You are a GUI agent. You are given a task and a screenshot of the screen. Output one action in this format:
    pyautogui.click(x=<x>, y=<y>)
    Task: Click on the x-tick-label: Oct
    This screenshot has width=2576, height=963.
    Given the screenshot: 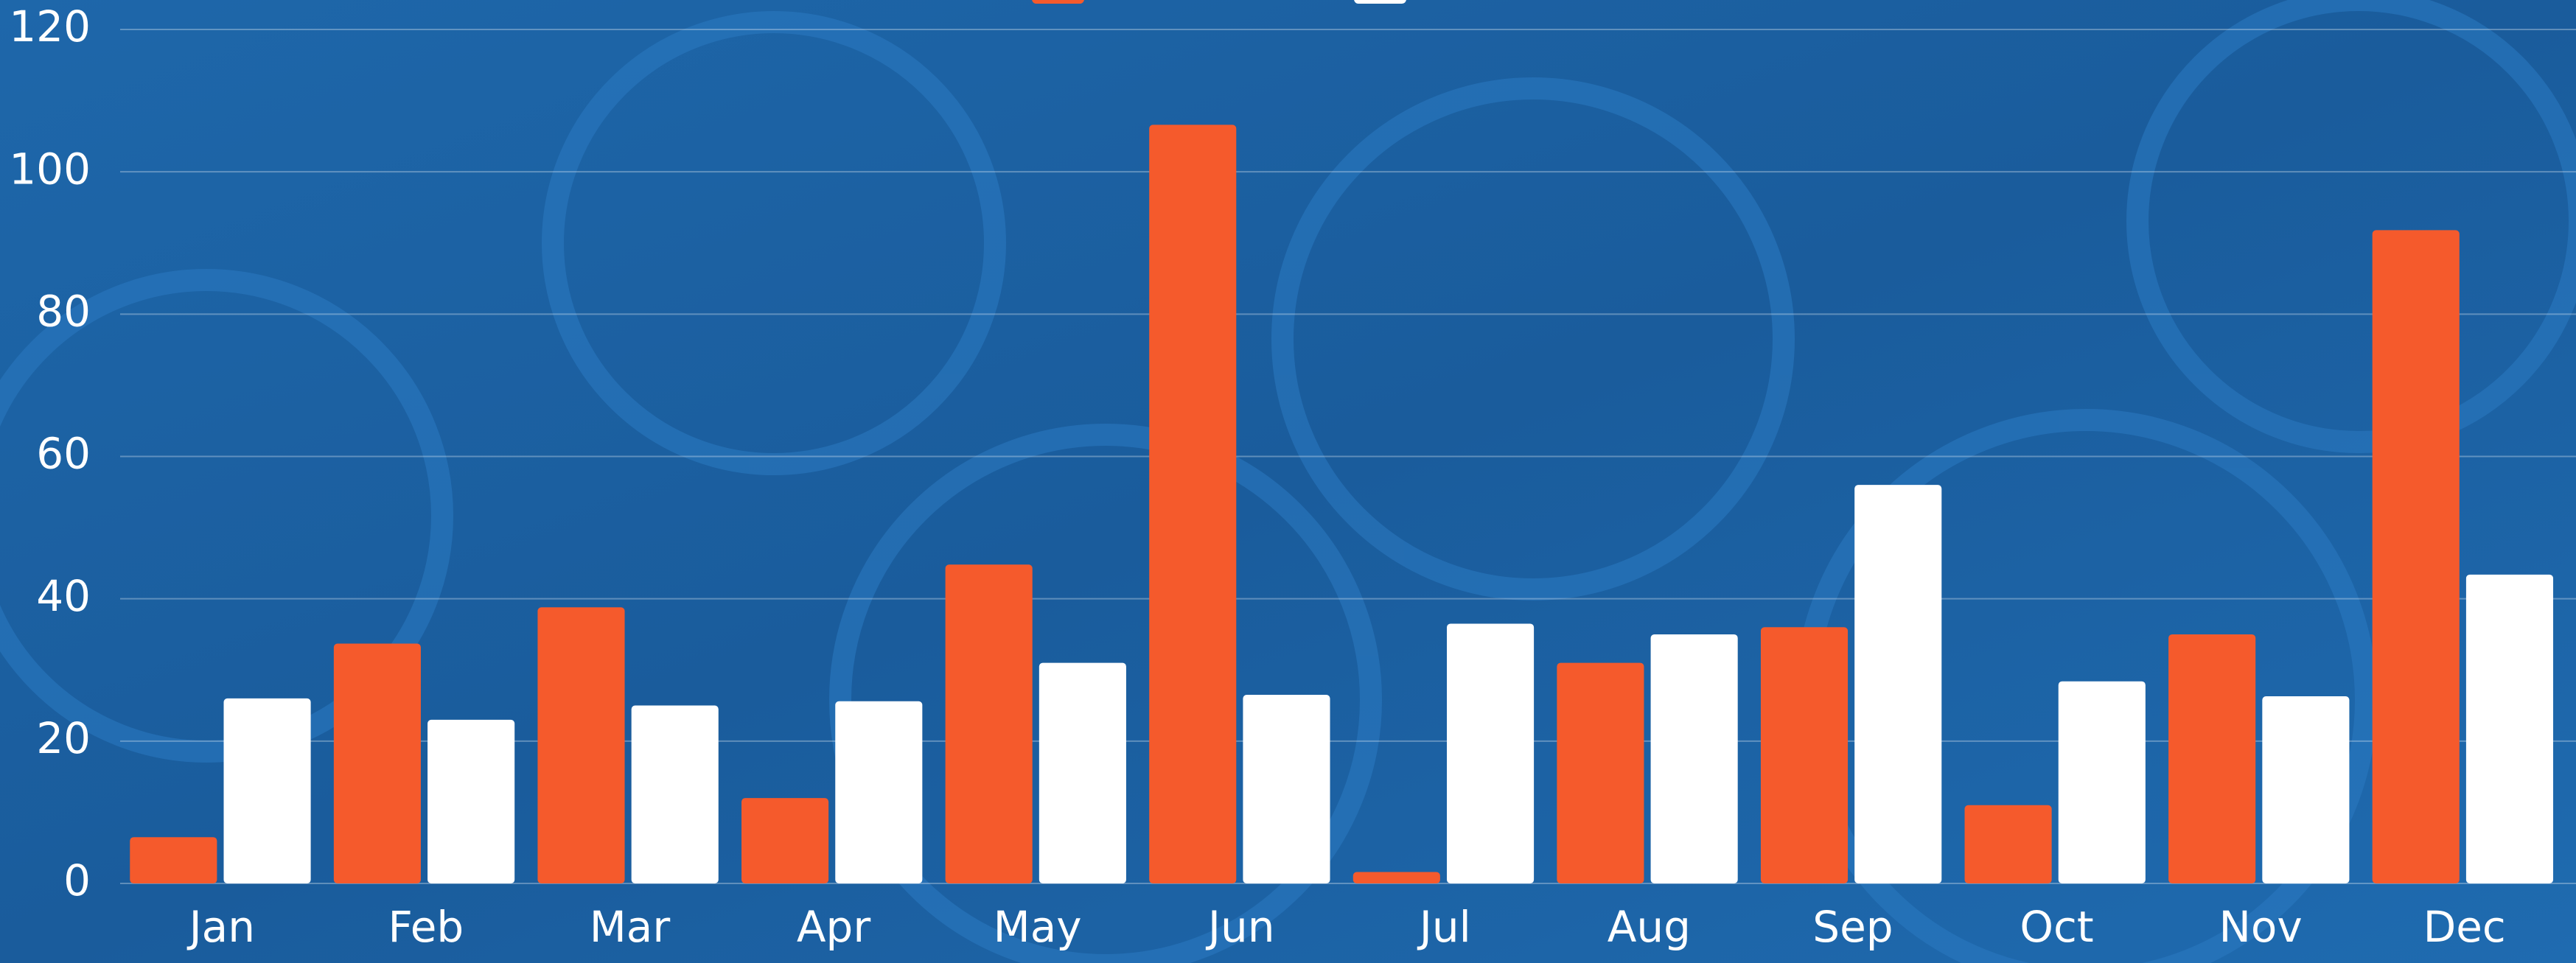 What is the action you would take?
    pyautogui.click(x=2056, y=927)
    